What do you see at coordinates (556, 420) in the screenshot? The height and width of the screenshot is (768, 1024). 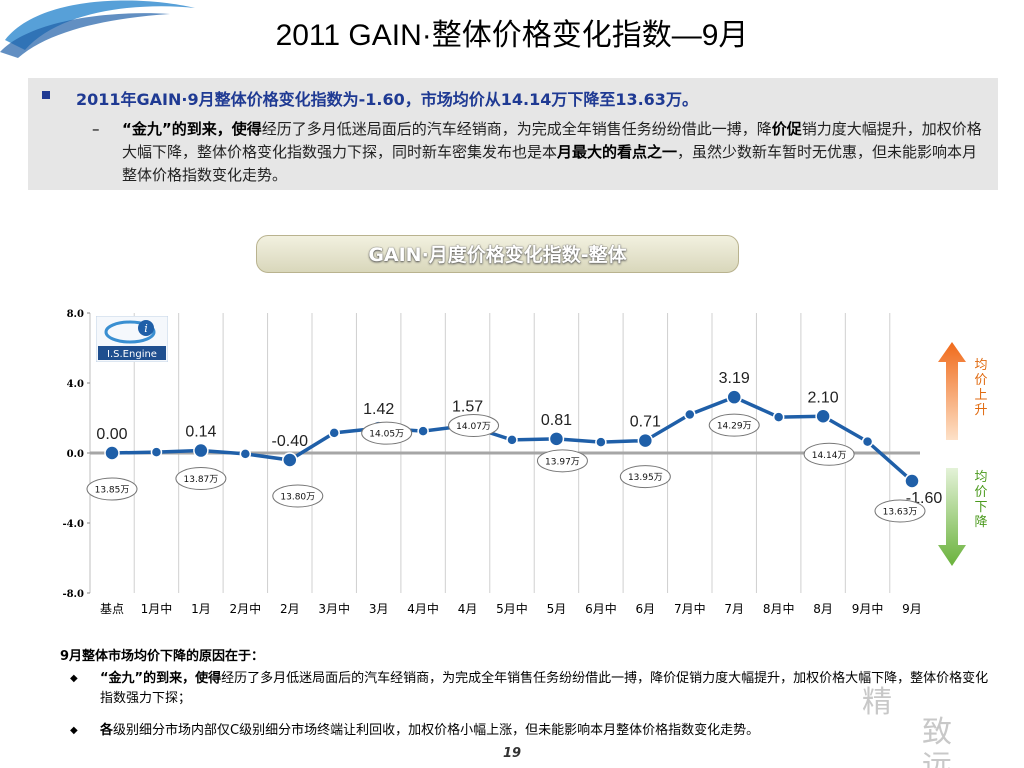 I see `data-label: 0.81` at bounding box center [556, 420].